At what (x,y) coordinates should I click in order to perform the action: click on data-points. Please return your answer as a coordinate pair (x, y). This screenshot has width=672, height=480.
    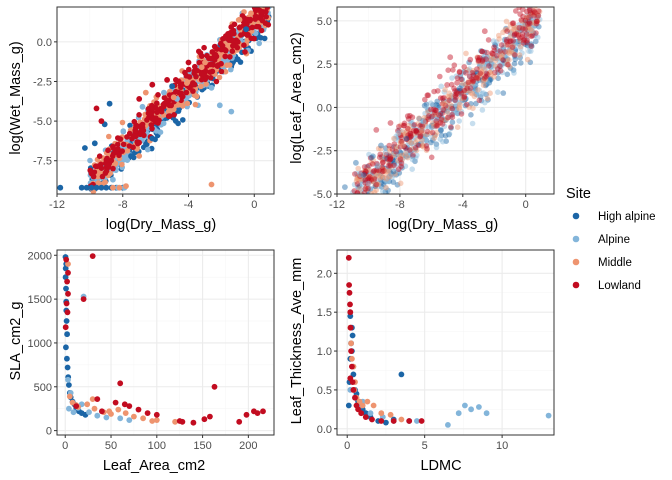
    Looking at the image, I should click on (164, 97).